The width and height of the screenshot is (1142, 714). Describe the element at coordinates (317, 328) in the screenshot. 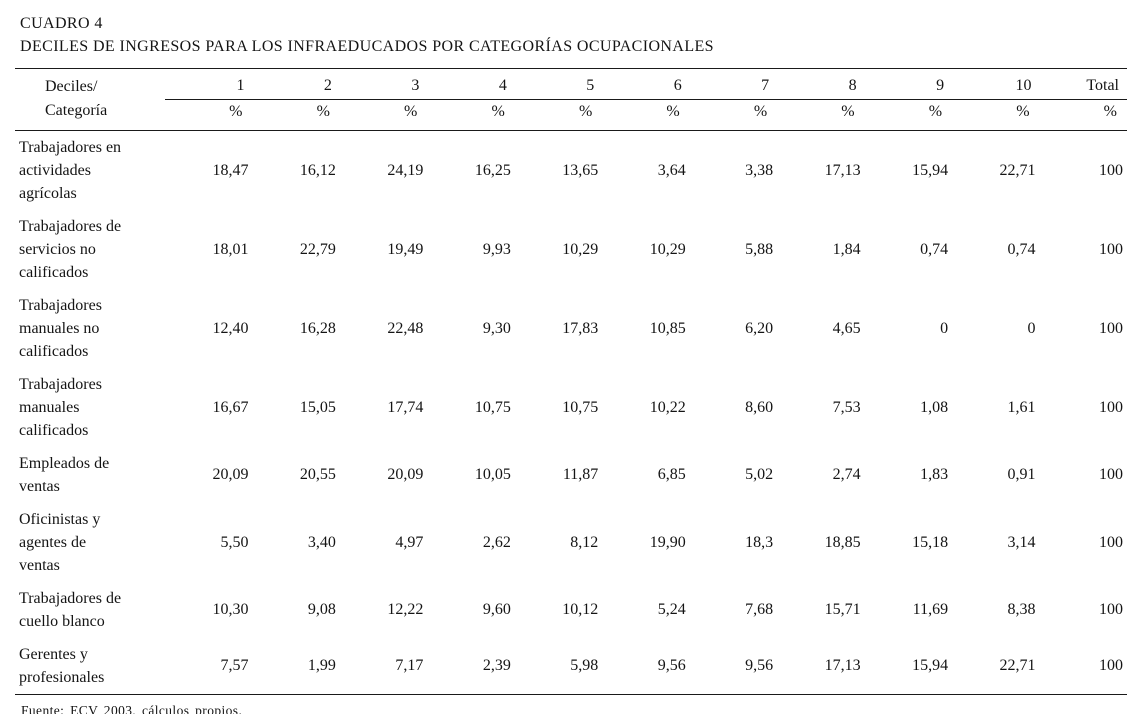

I see `value-cell: 16,28` at that location.